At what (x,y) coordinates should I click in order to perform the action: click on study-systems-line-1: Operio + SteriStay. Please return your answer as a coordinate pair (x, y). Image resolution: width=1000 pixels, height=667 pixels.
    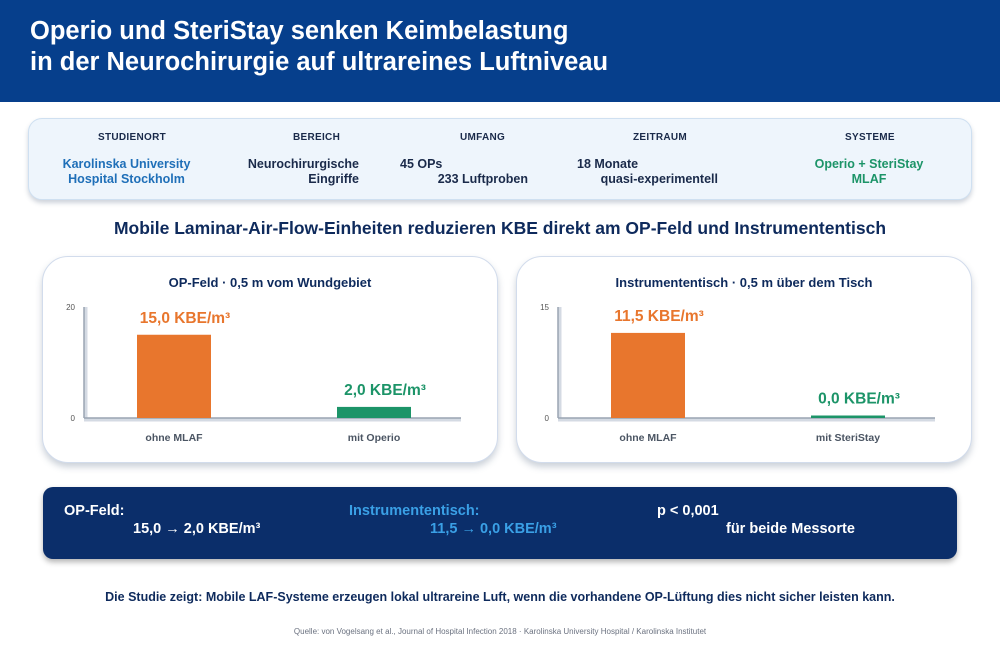
    Looking at the image, I should click on (869, 164).